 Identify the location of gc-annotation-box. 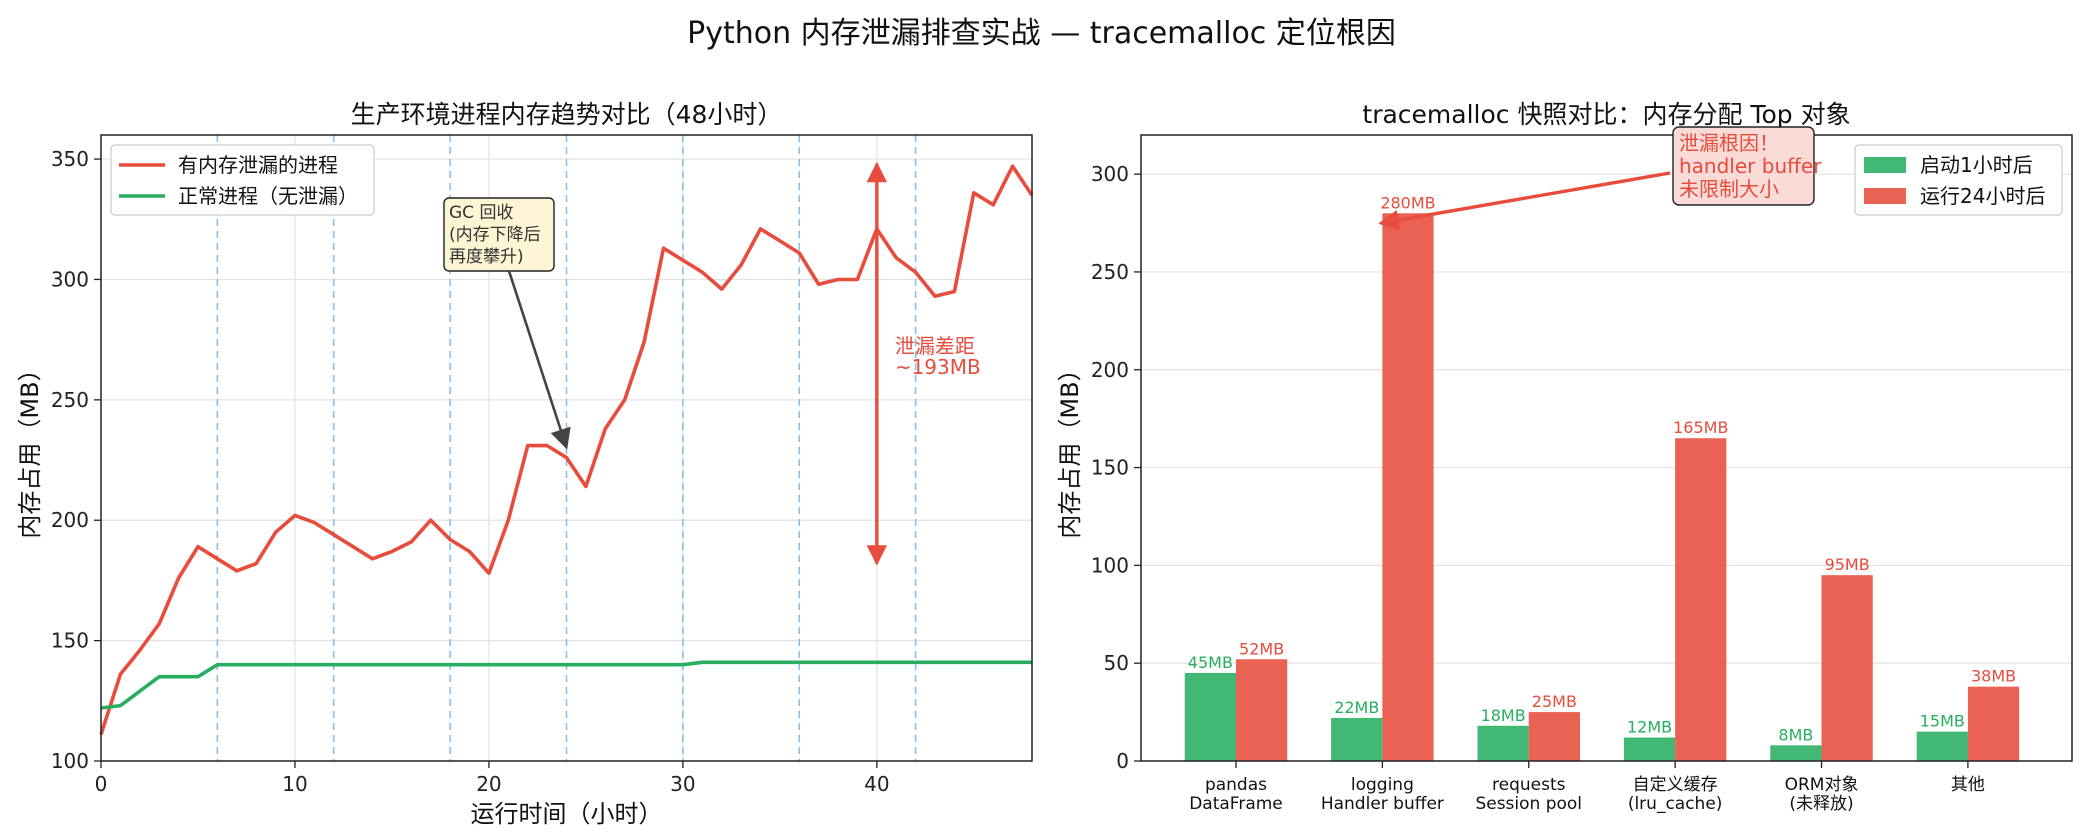
(499, 234).